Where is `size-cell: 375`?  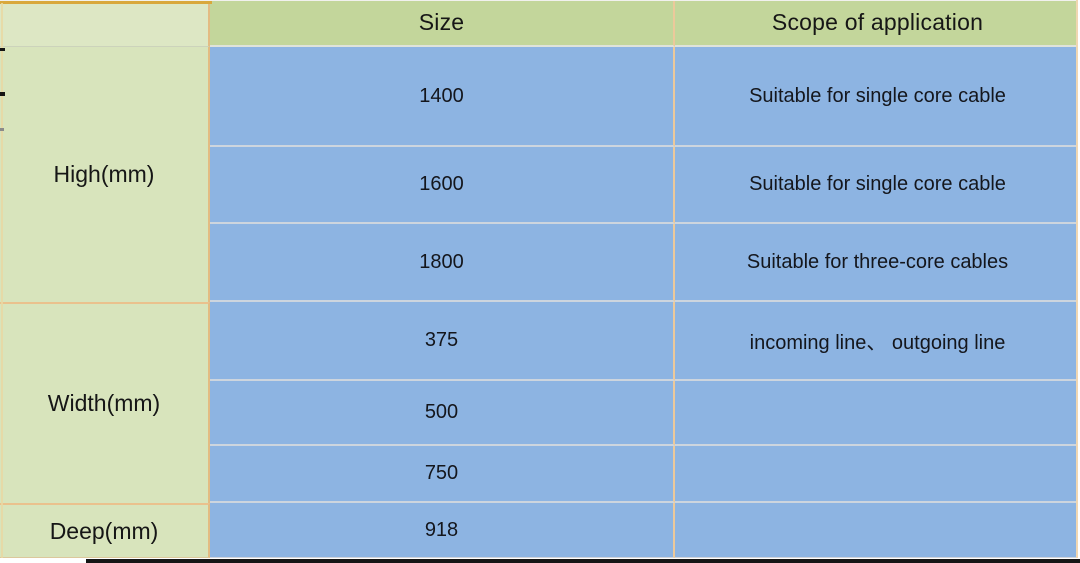
size-cell: 375 is located at coordinates (442, 341).